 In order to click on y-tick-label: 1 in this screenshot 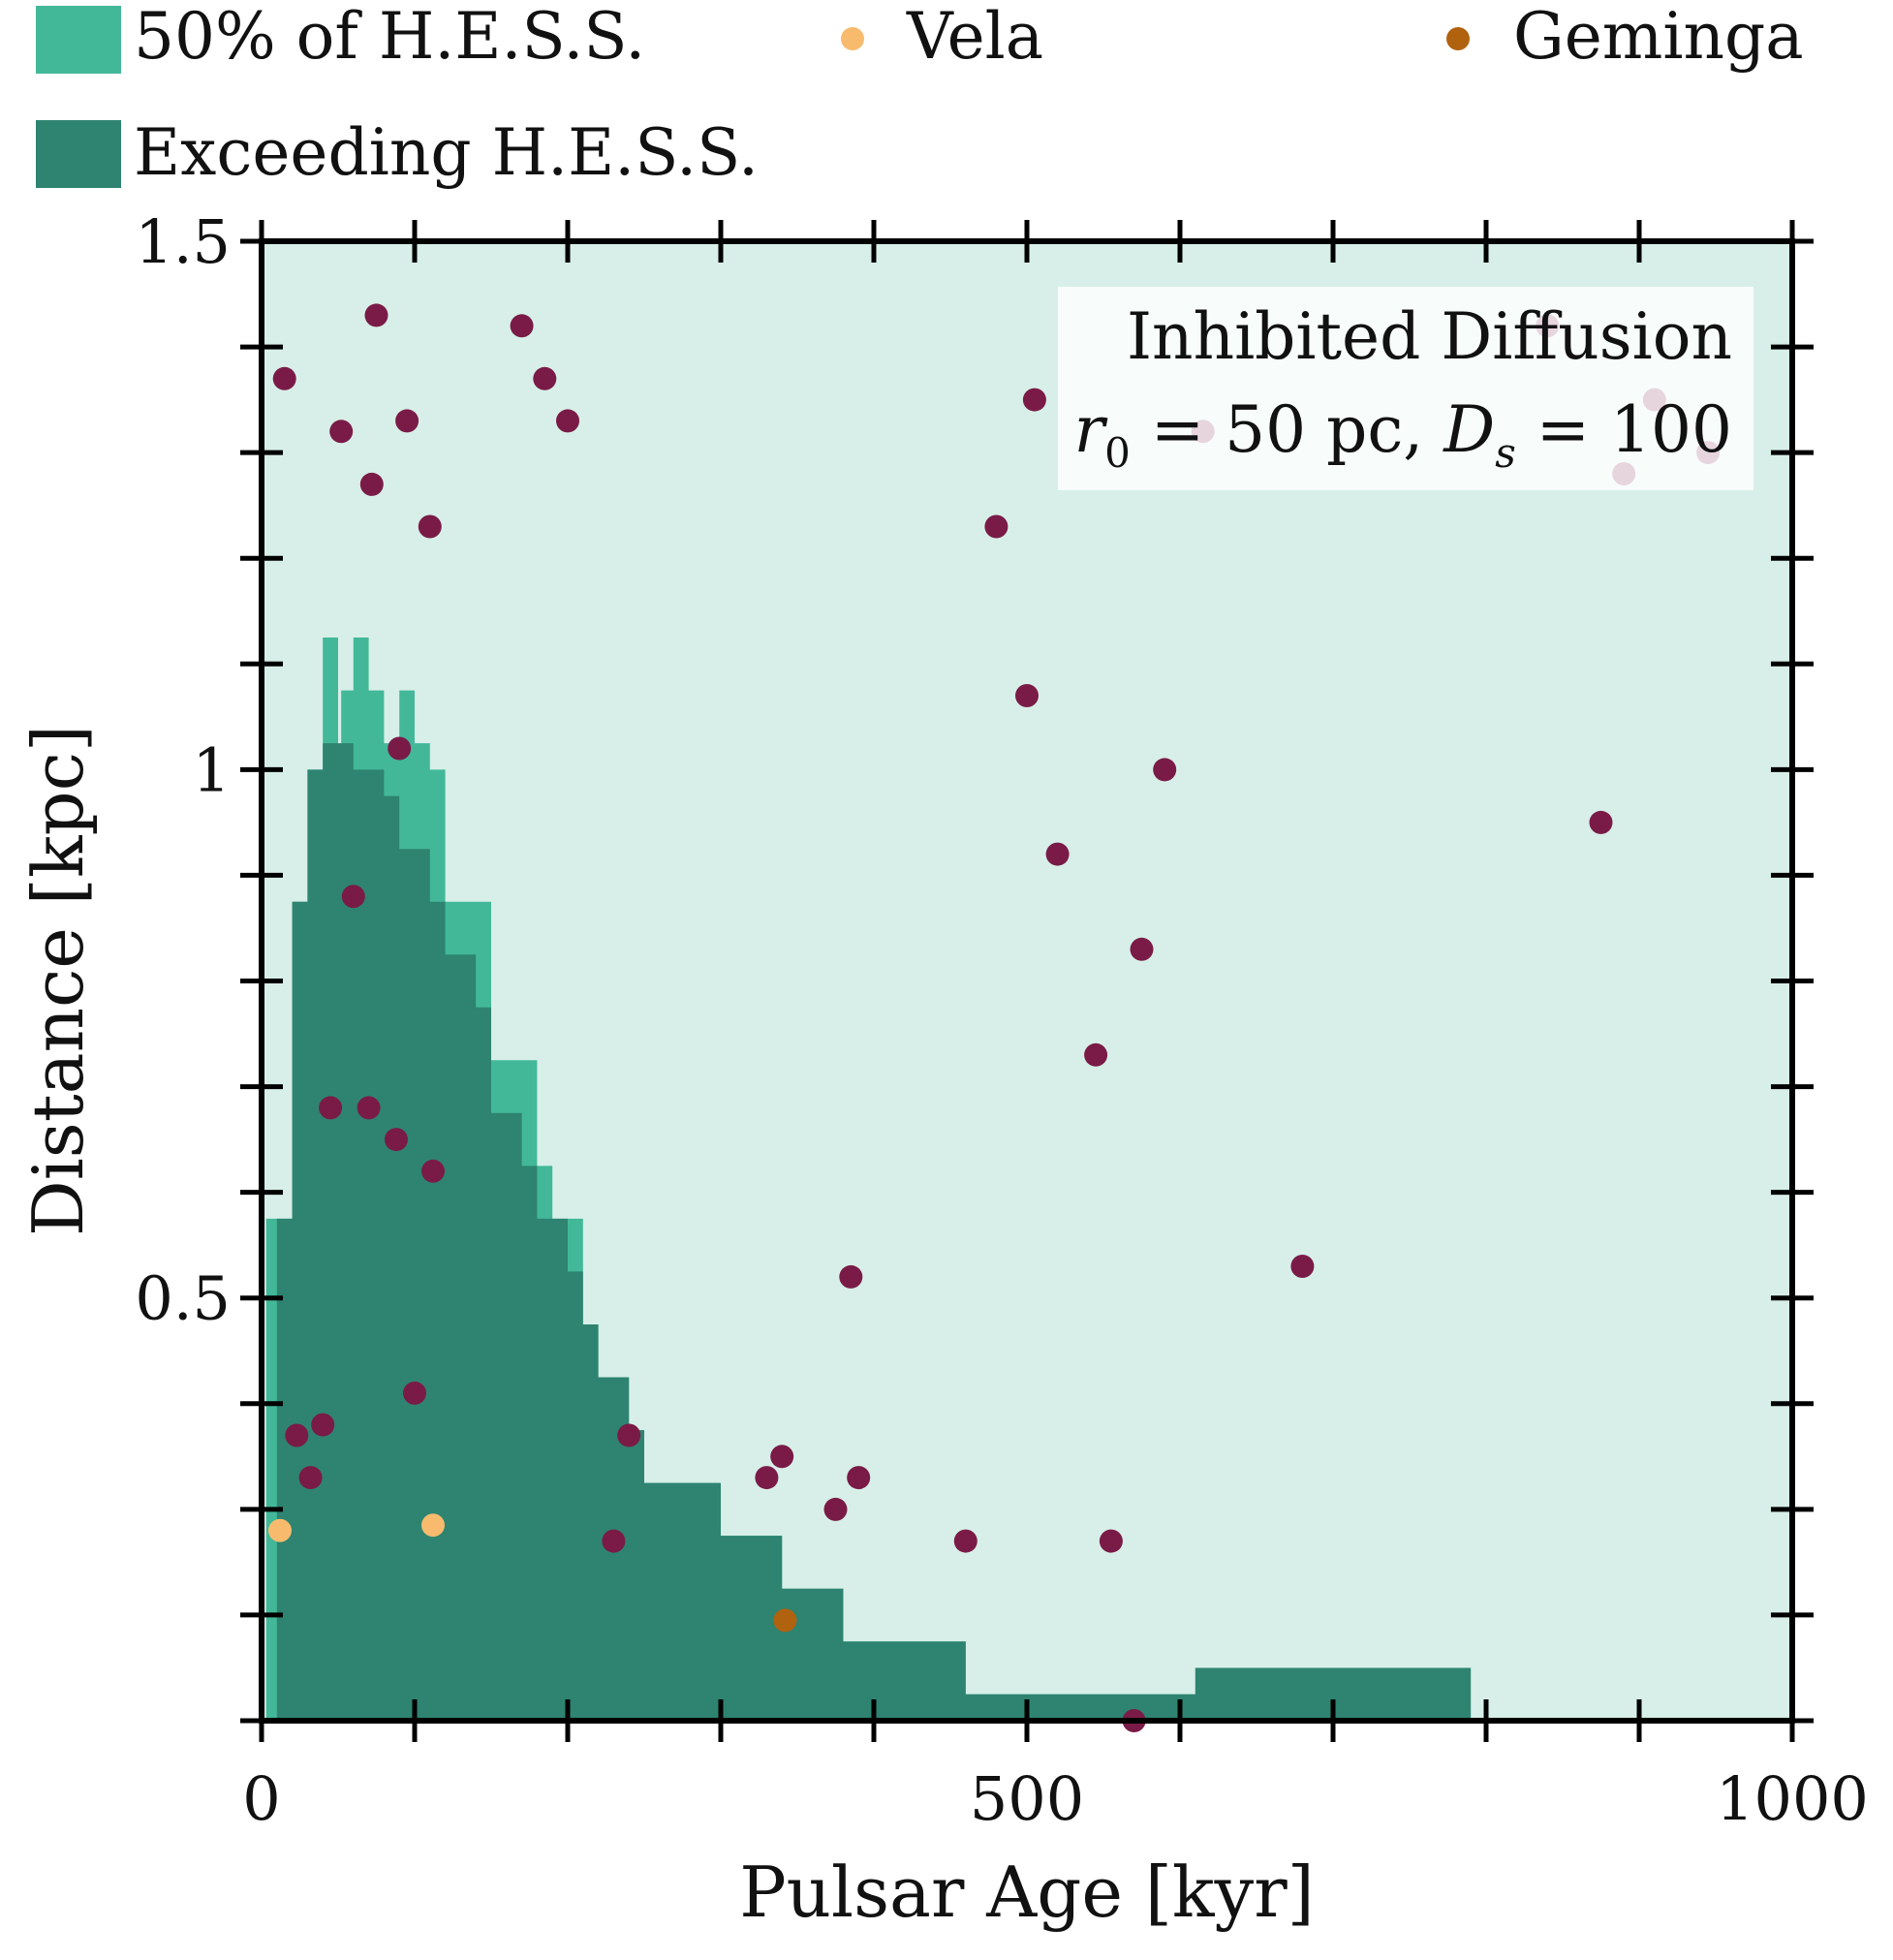, I will do `click(212, 770)`.